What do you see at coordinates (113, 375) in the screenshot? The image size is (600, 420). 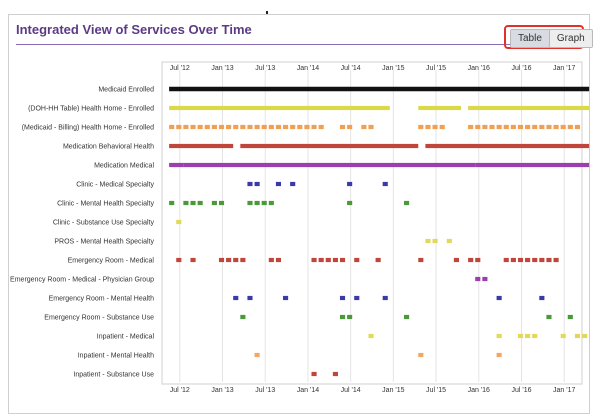 I see `row-label: Inpatient - Substance Use` at bounding box center [113, 375].